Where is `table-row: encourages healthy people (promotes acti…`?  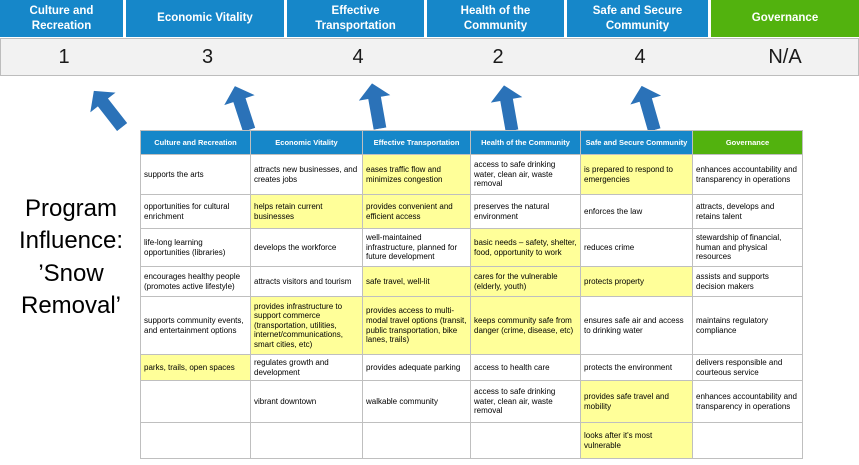
table-row: encourages healthy people (promotes acti… is located at coordinates (471, 281).